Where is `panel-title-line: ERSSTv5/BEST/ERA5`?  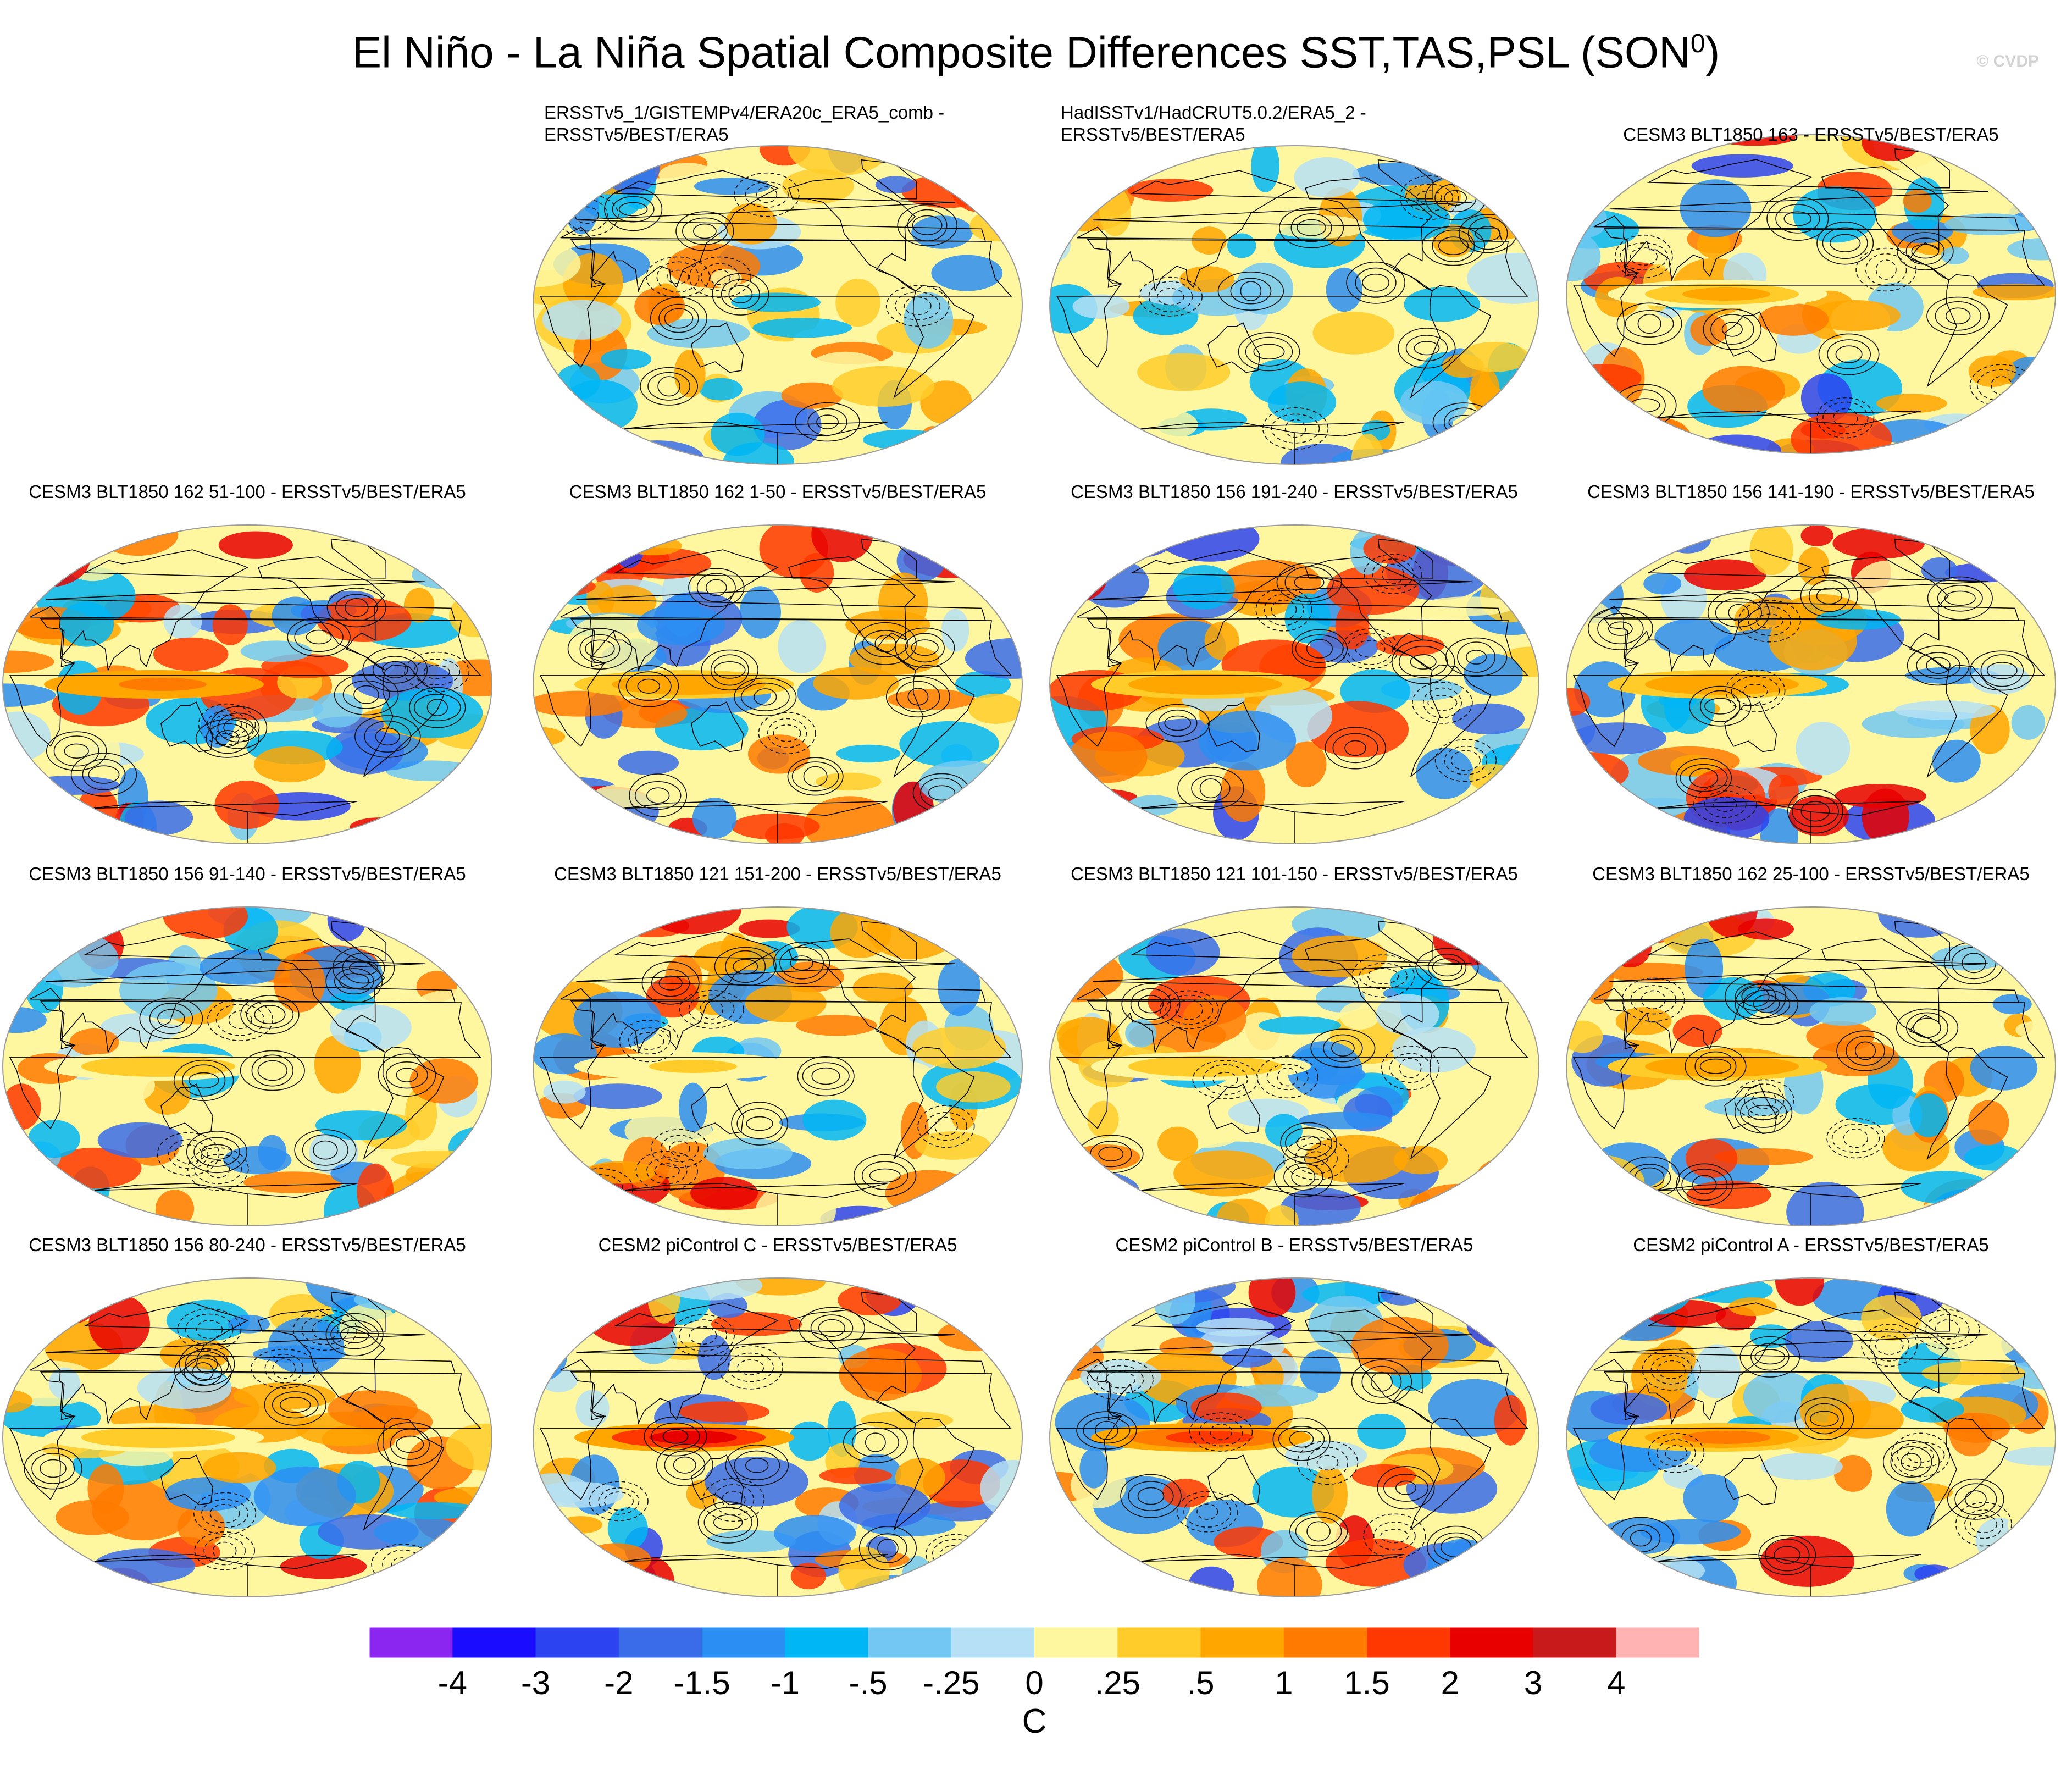 panel-title-line: ERSSTv5/BEST/ERA5 is located at coordinates (1213, 135).